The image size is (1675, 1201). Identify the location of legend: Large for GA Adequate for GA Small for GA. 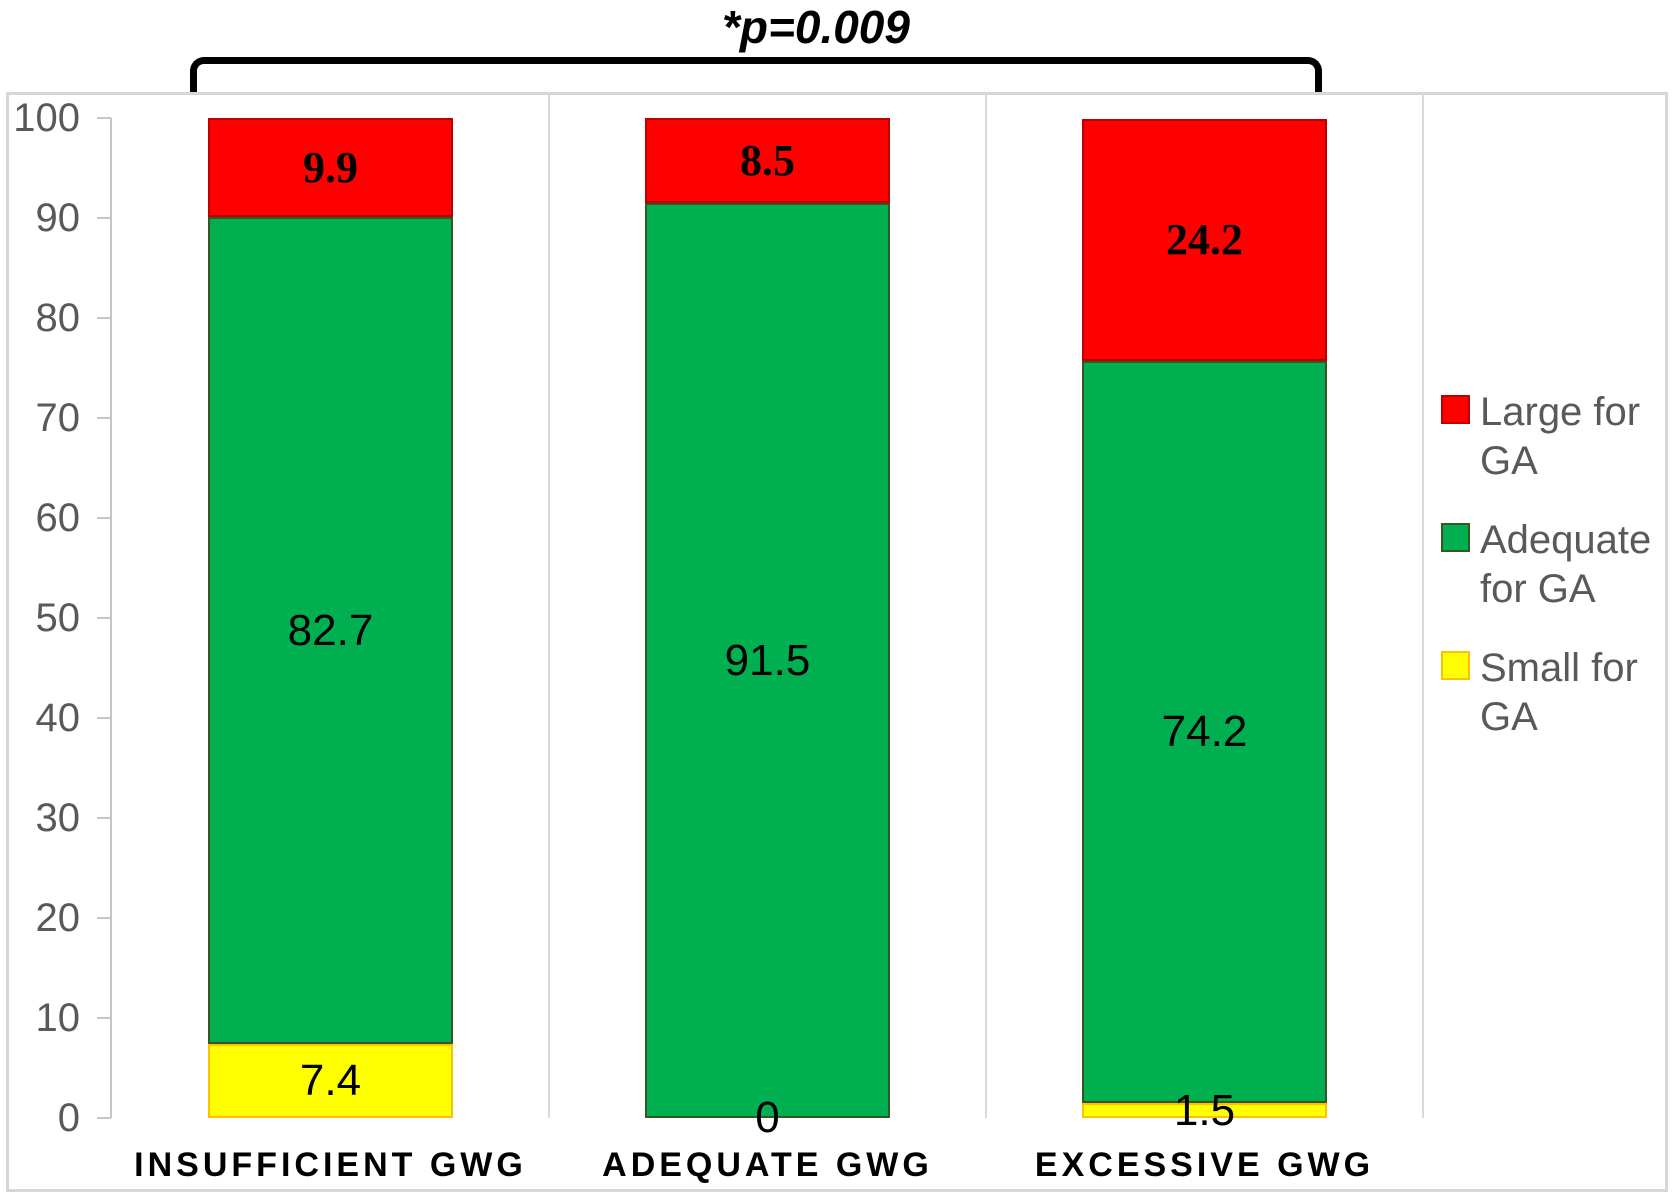
(1558, 565).